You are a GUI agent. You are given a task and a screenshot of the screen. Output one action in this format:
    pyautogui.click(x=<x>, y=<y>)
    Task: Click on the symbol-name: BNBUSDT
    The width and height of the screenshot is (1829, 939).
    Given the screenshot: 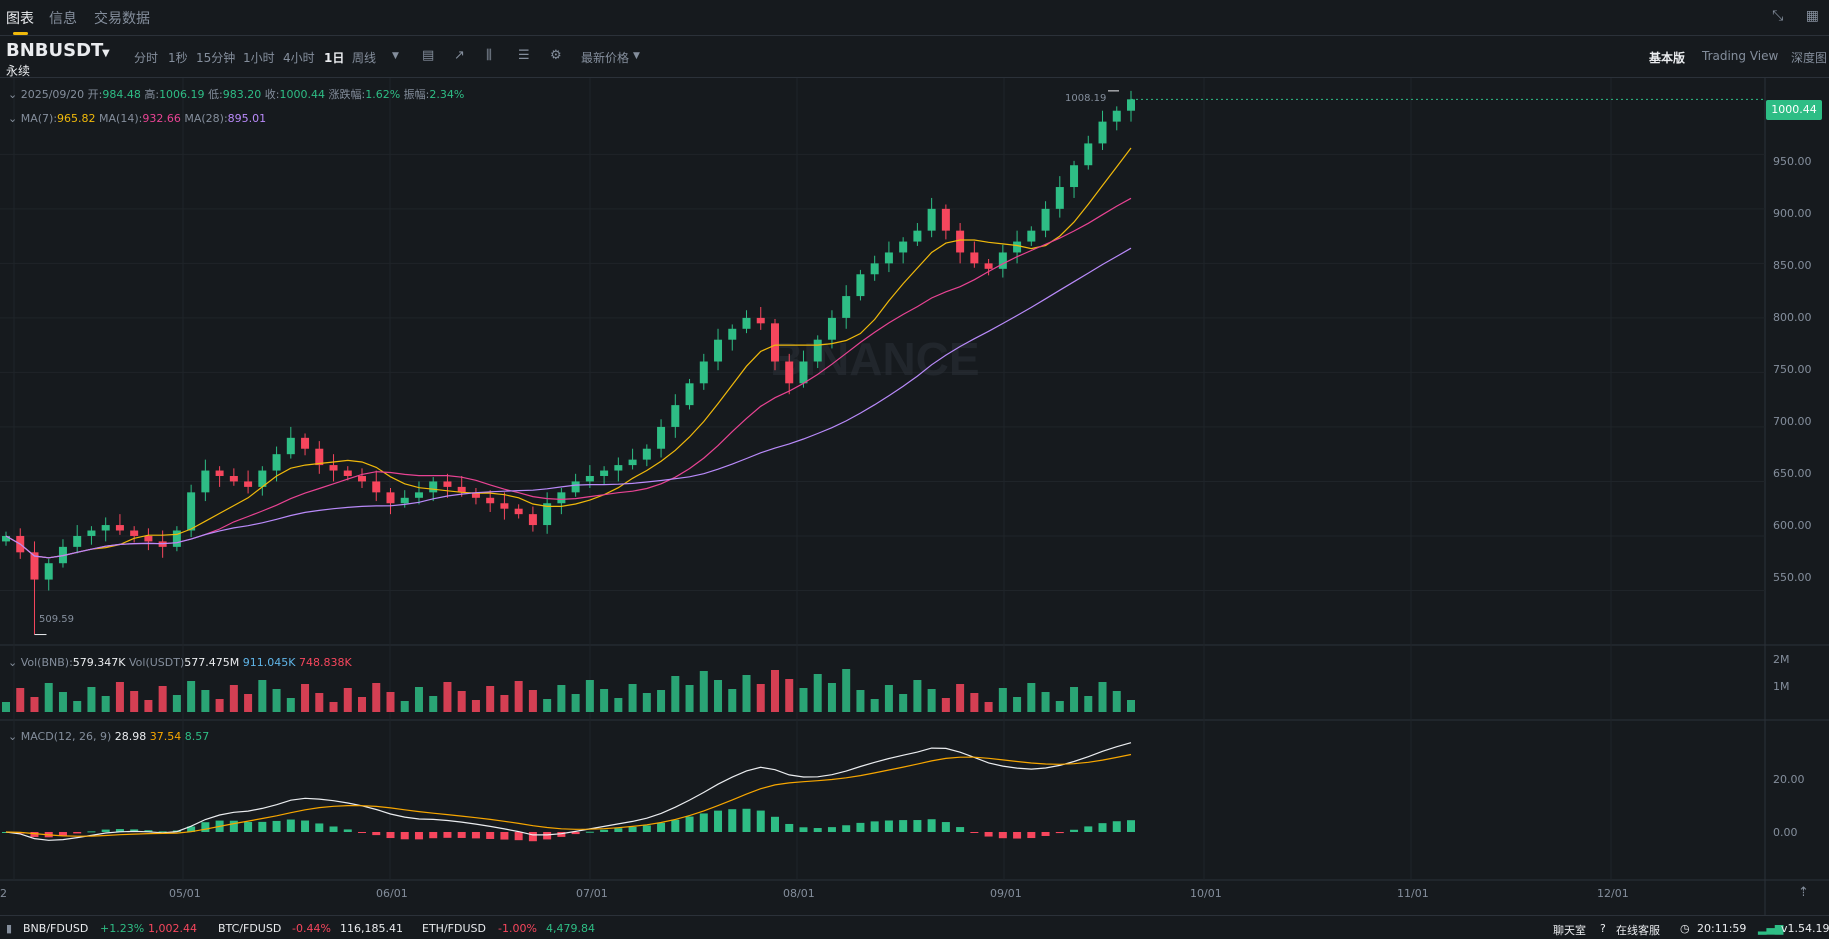 What is the action you would take?
    pyautogui.click(x=55, y=50)
    